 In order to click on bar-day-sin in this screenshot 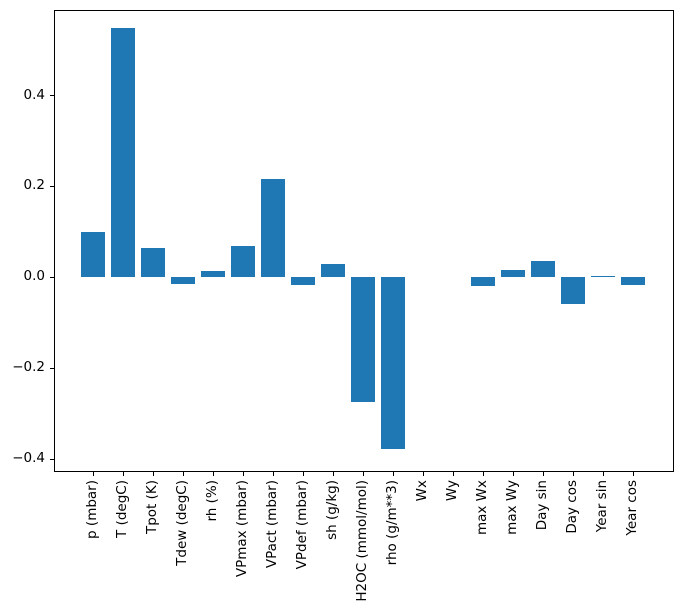, I will do `click(542, 269)`.